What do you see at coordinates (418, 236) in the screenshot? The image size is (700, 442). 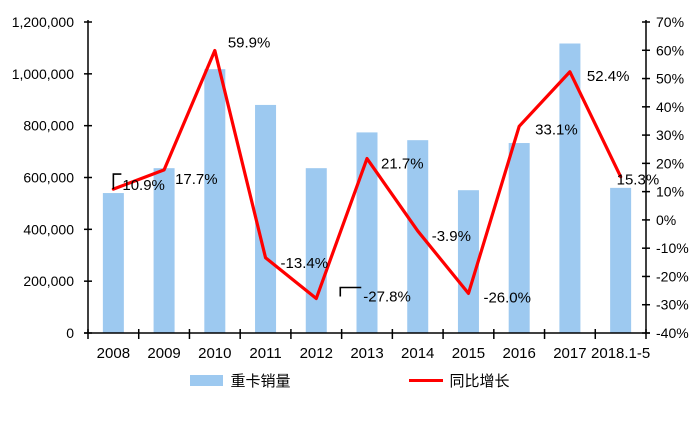 I see `bar-2014` at bounding box center [418, 236].